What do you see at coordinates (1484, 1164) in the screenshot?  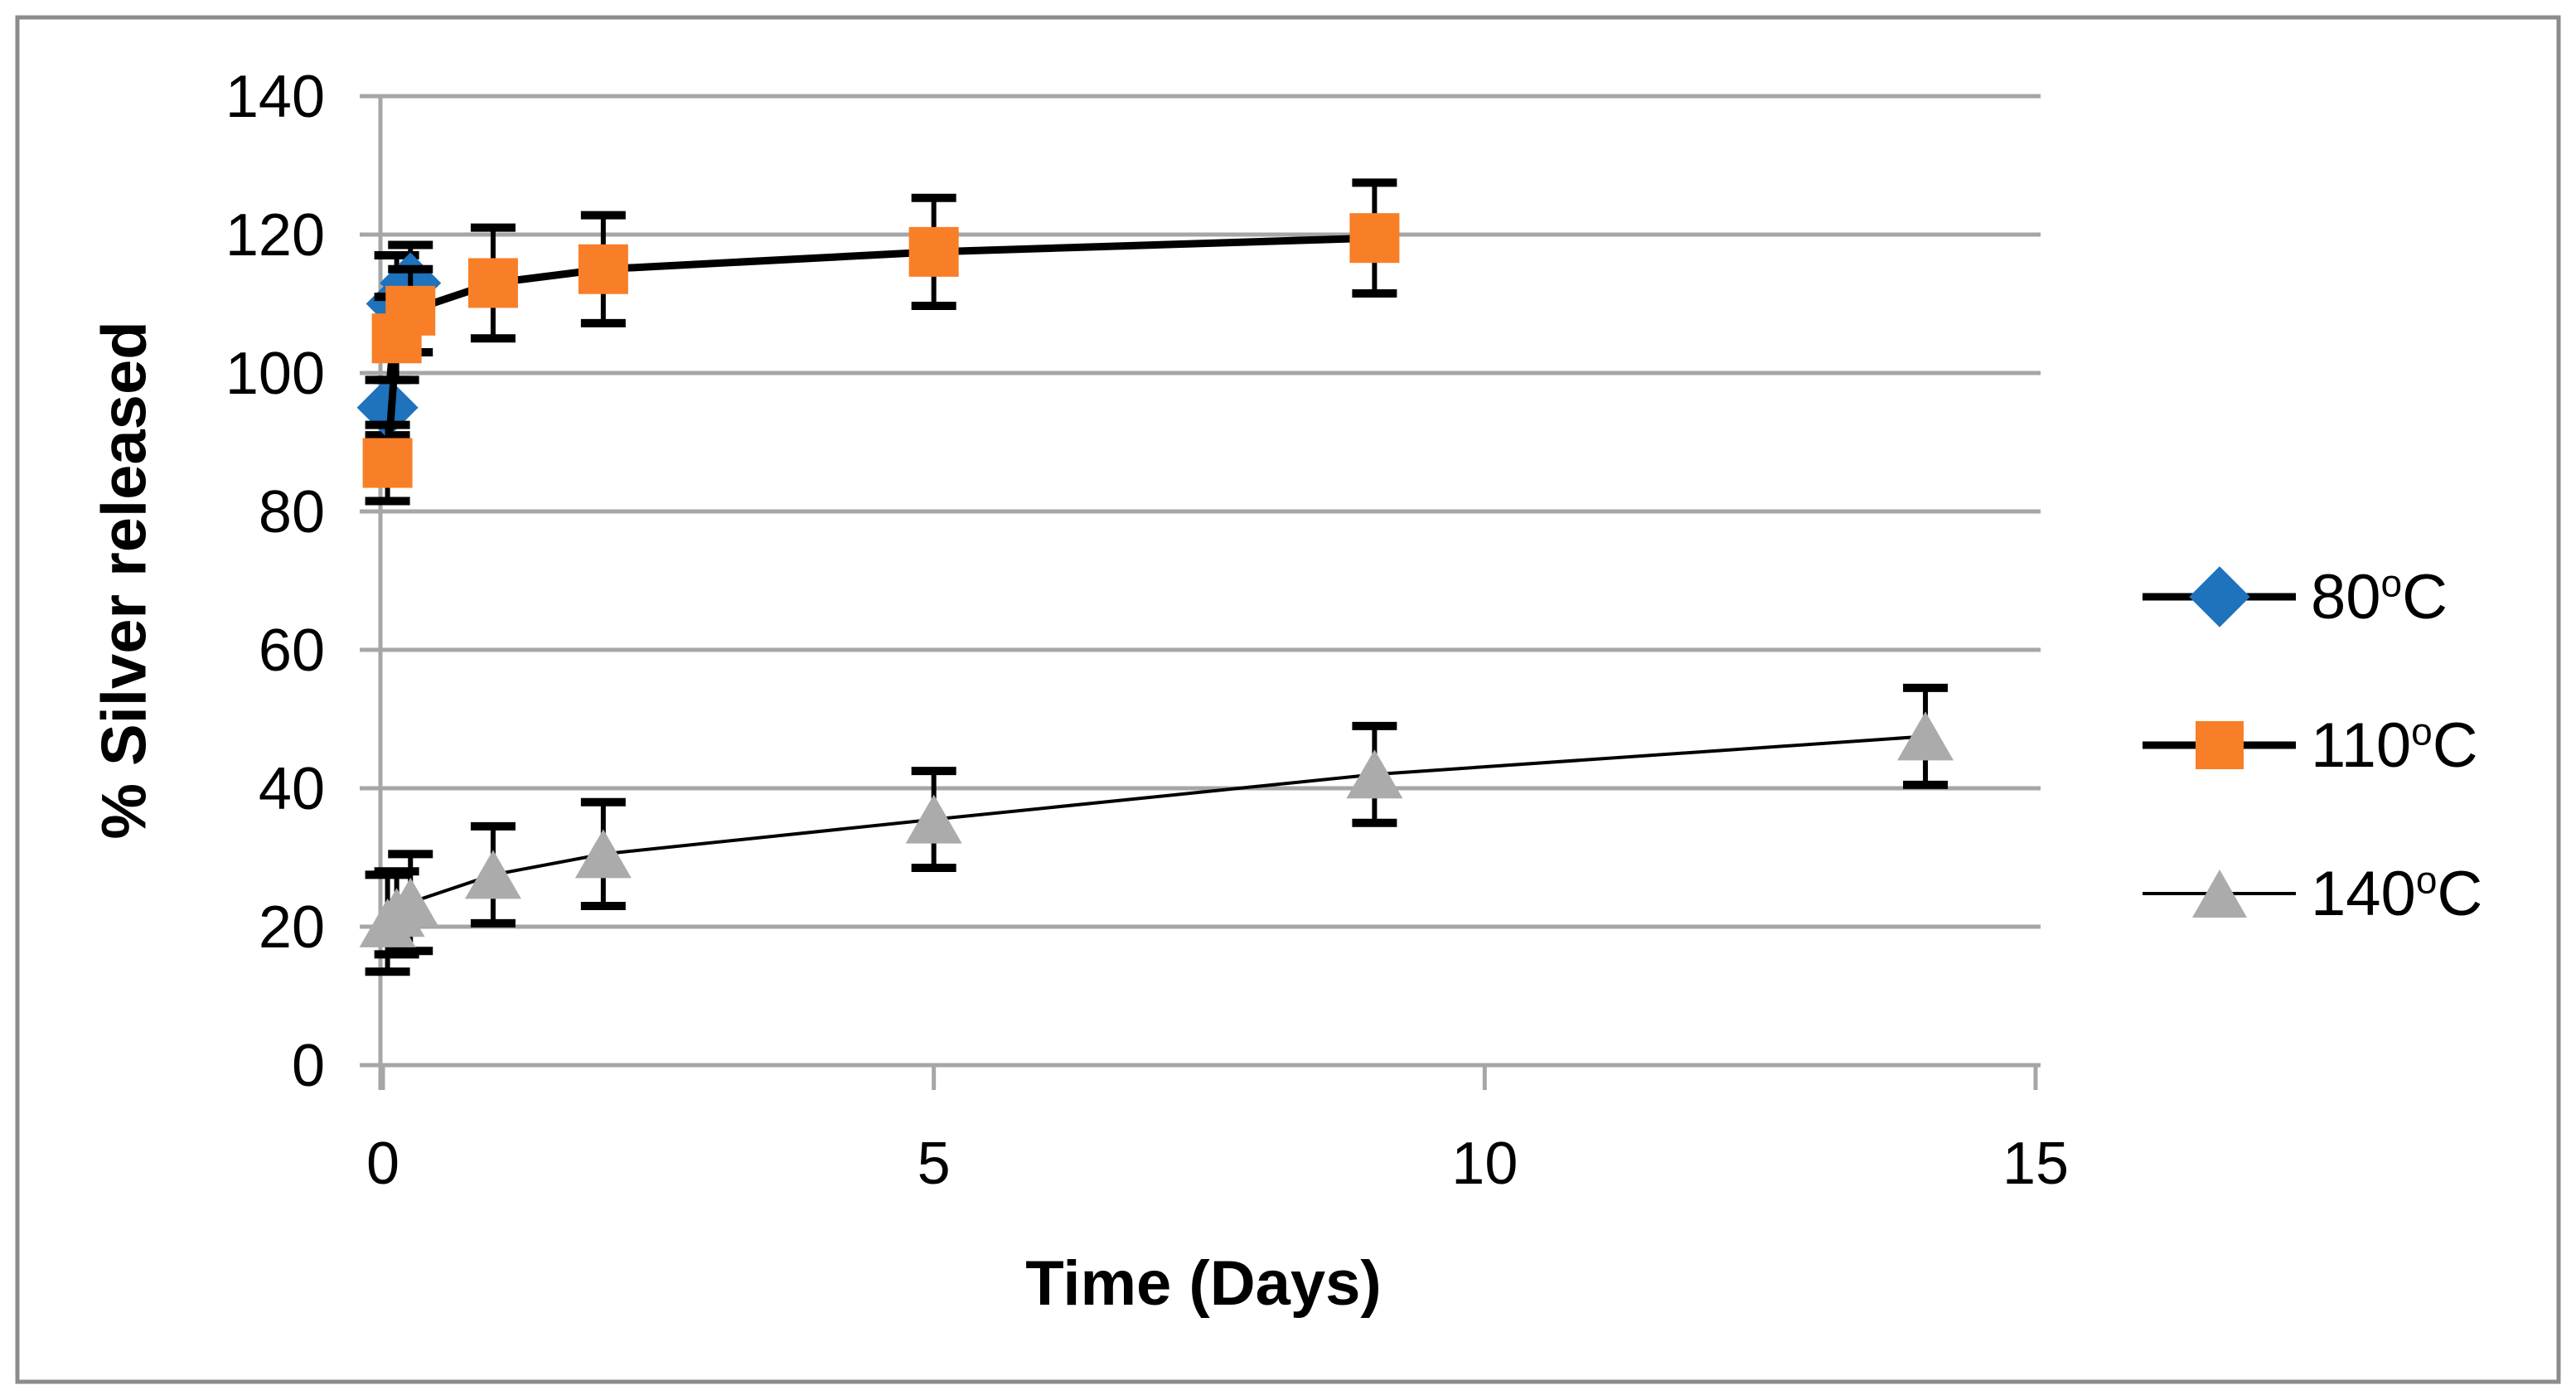 I see `x-tick-label: 10` at bounding box center [1484, 1164].